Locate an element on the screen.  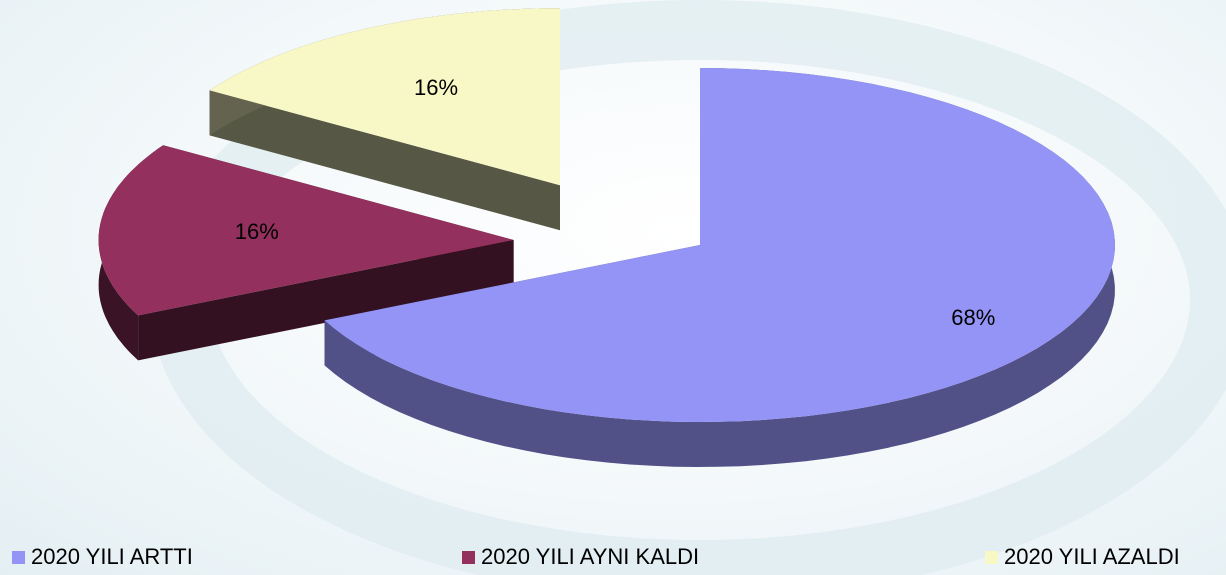
legend-label: 2020 YILI AYNI KALDI is located at coordinates (590, 556).